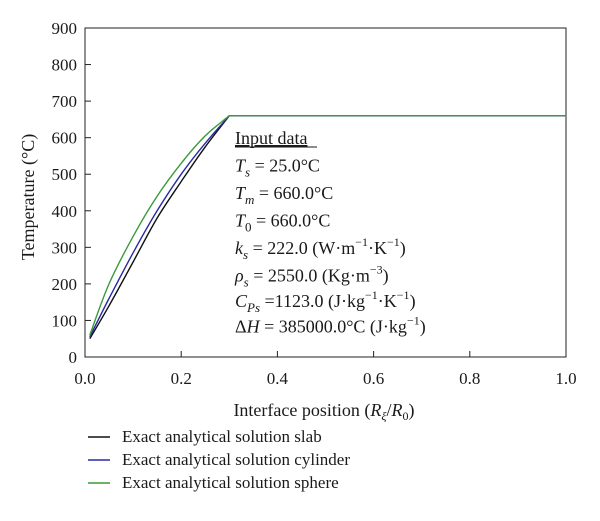 The width and height of the screenshot is (600, 521). What do you see at coordinates (271, 138) in the screenshot?
I see `annotation-heading: Input data` at bounding box center [271, 138].